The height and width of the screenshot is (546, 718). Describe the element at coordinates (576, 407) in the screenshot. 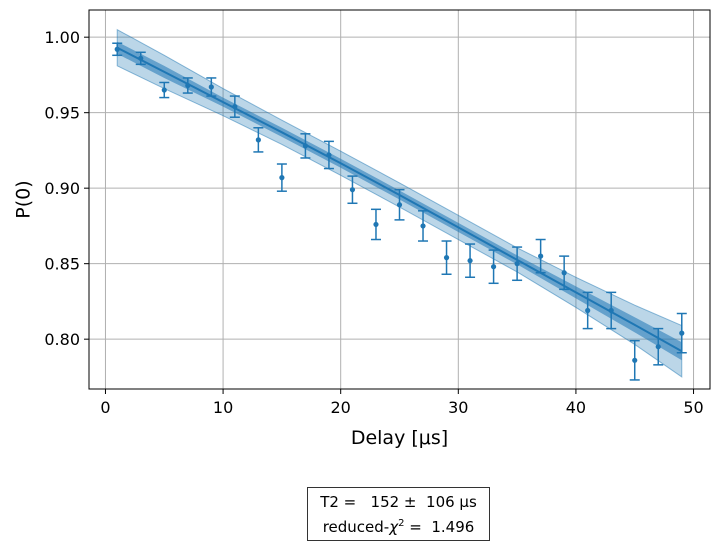

I see `x-tick-label: 40` at that location.